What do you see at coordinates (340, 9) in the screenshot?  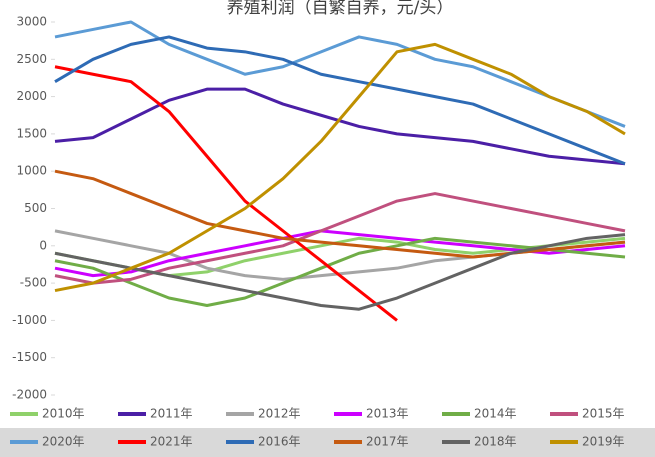 I see `chart-title: 养殖利润（自繁自养，元/头）` at bounding box center [340, 9].